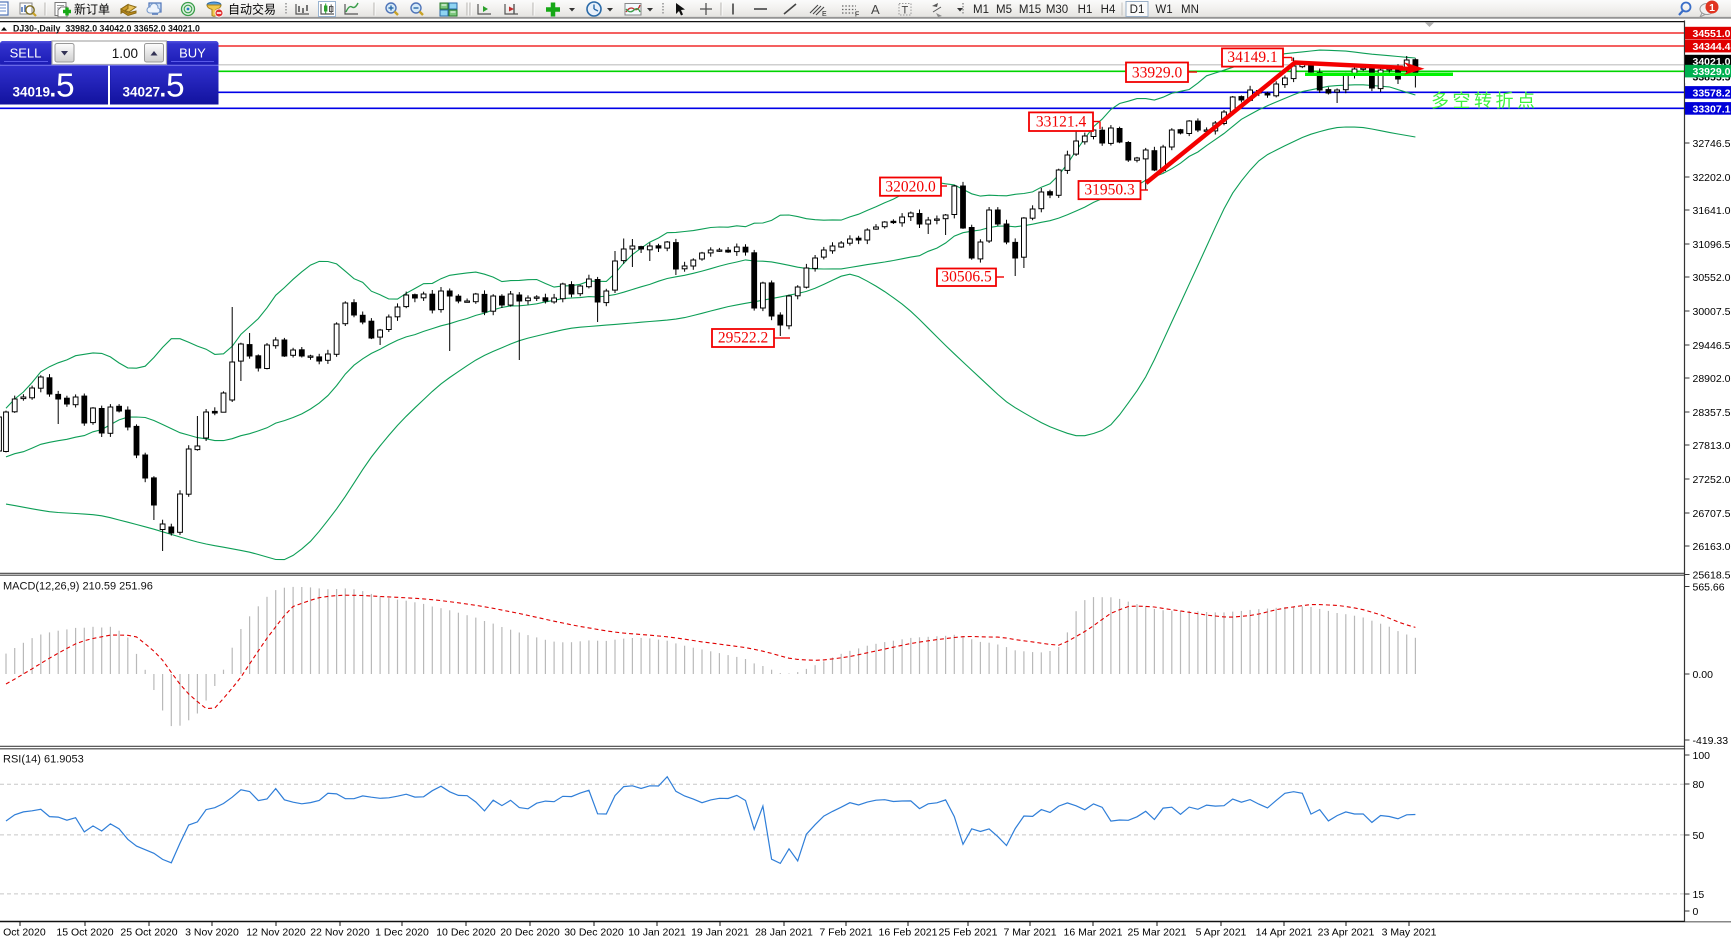 The image size is (1731, 942). Describe the element at coordinates (1108, 10) in the screenshot. I see `svg-text: H4` at that location.